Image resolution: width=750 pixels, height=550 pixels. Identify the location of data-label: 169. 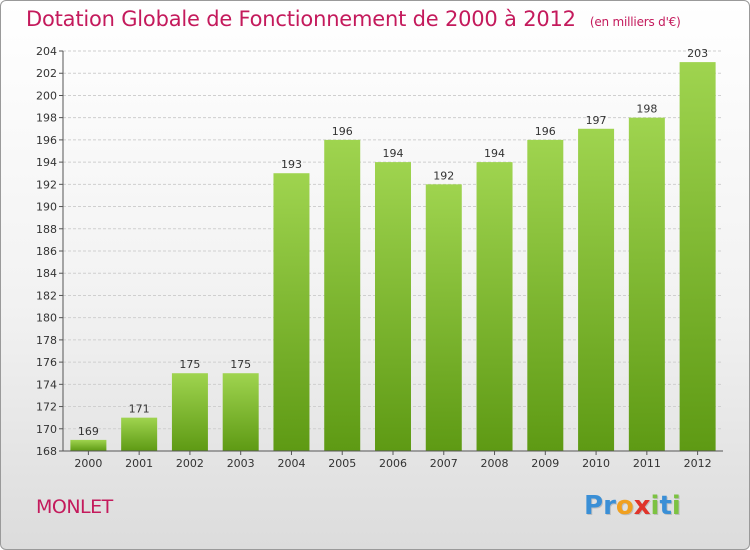
(88, 431).